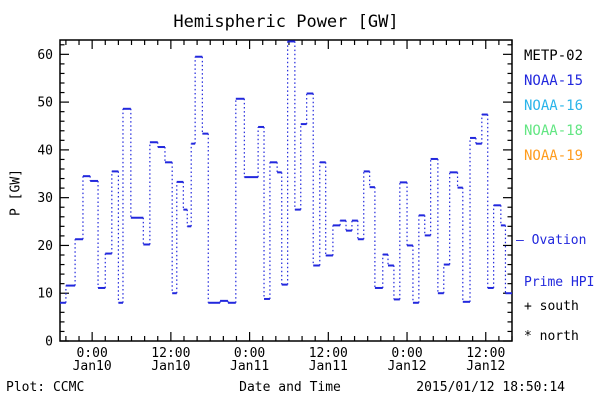 The width and height of the screenshot is (600, 400). I want to click on line-sample-icon: —, so click(520, 240).